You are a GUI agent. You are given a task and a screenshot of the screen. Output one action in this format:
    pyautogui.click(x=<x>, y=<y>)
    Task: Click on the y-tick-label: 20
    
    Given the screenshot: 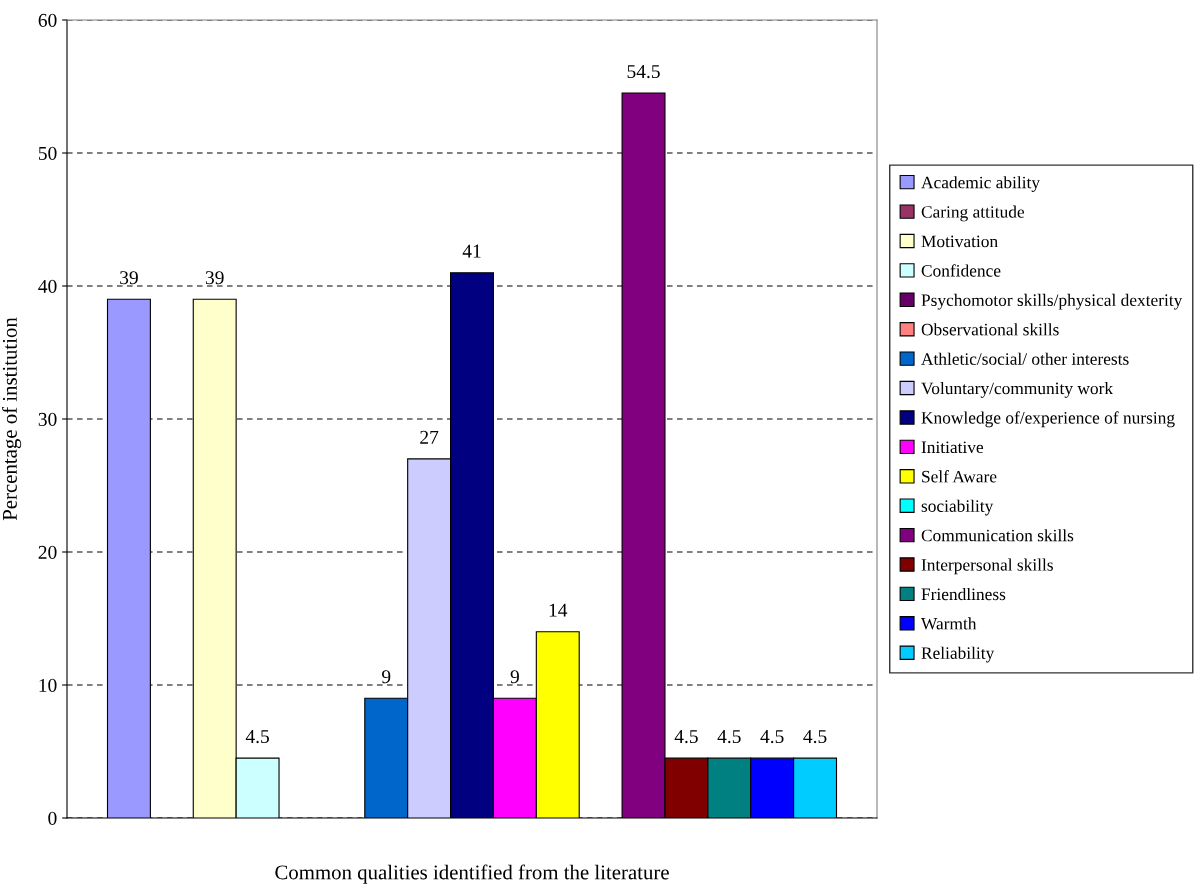 What is the action you would take?
    pyautogui.click(x=47, y=552)
    